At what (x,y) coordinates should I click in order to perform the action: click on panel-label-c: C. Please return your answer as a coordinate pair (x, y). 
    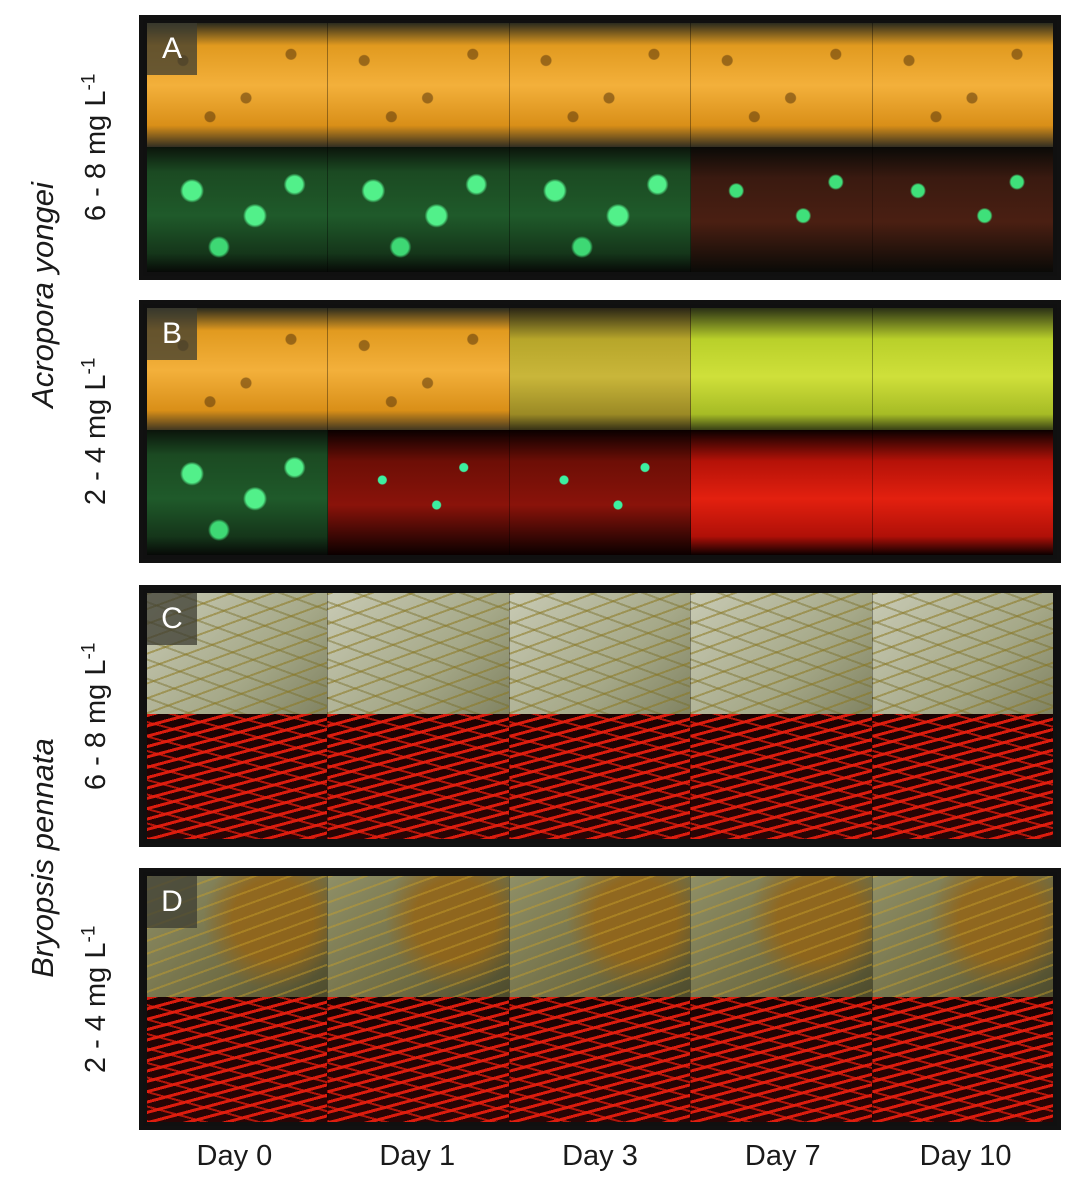
    Looking at the image, I should click on (172, 619).